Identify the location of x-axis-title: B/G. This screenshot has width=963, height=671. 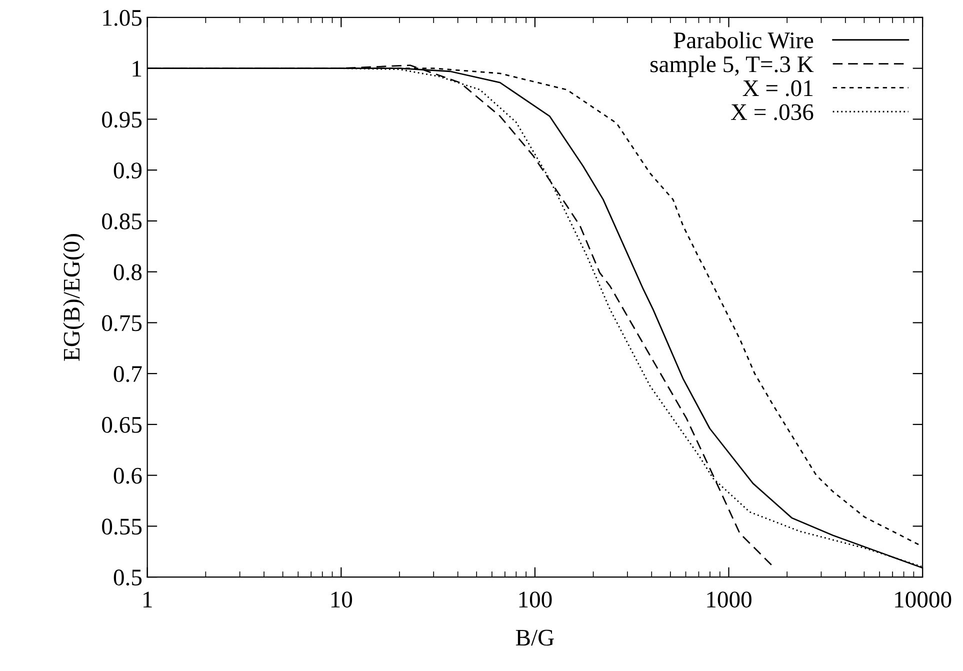
(535, 638).